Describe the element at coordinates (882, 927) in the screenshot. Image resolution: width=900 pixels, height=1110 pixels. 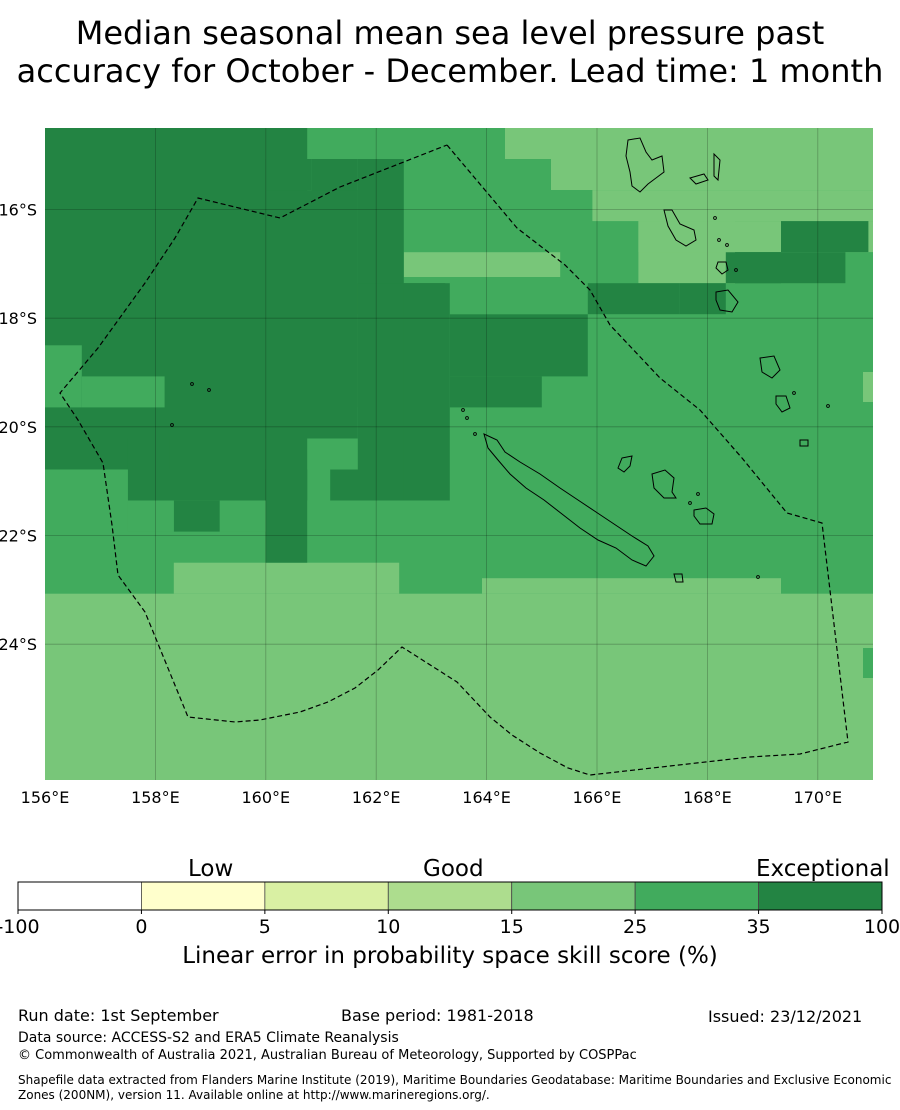
I see `colorbar-tick-label: 100` at that location.